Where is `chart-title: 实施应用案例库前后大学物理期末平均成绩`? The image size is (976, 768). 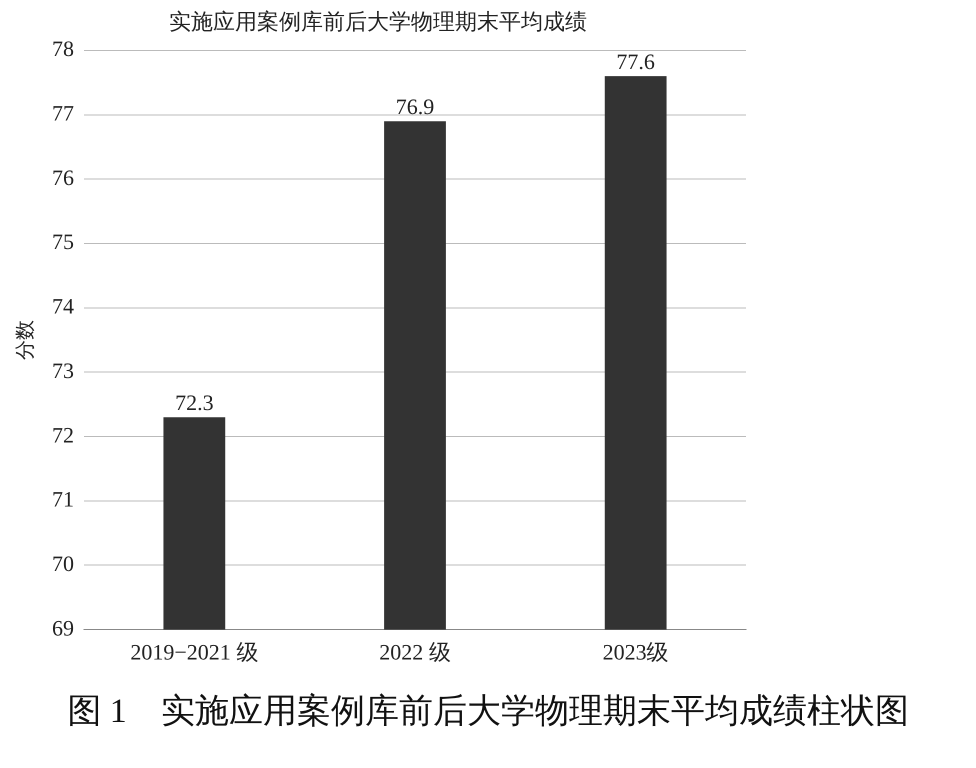
chart-title: 实施应用案例库前后大学物理期末平均成绩 is located at coordinates (378, 21).